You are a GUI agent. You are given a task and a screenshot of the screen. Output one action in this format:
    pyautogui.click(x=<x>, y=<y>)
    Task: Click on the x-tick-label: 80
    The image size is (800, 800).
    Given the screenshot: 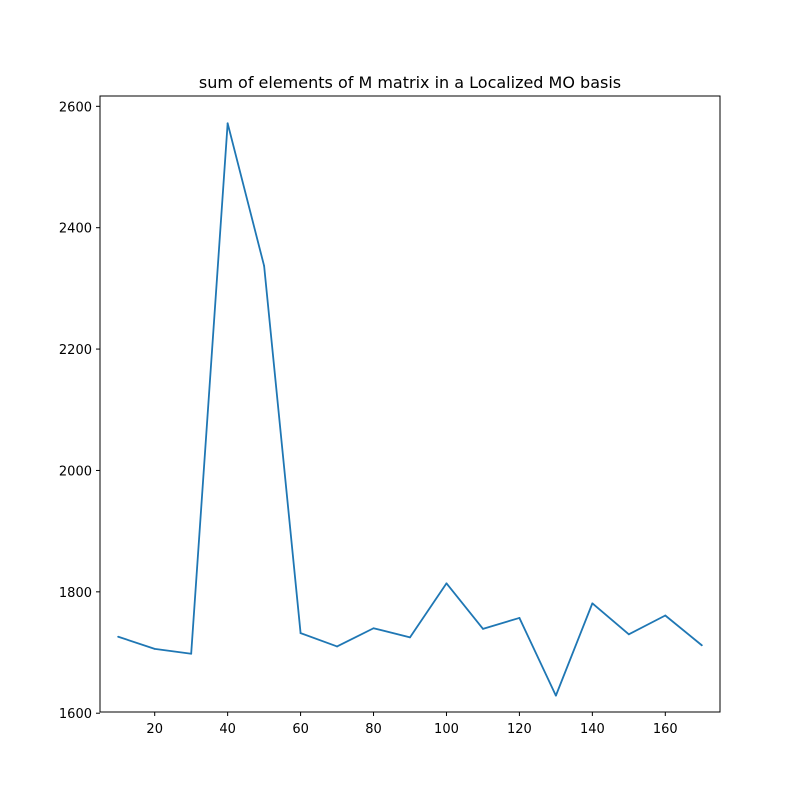 What is the action you would take?
    pyautogui.click(x=373, y=729)
    